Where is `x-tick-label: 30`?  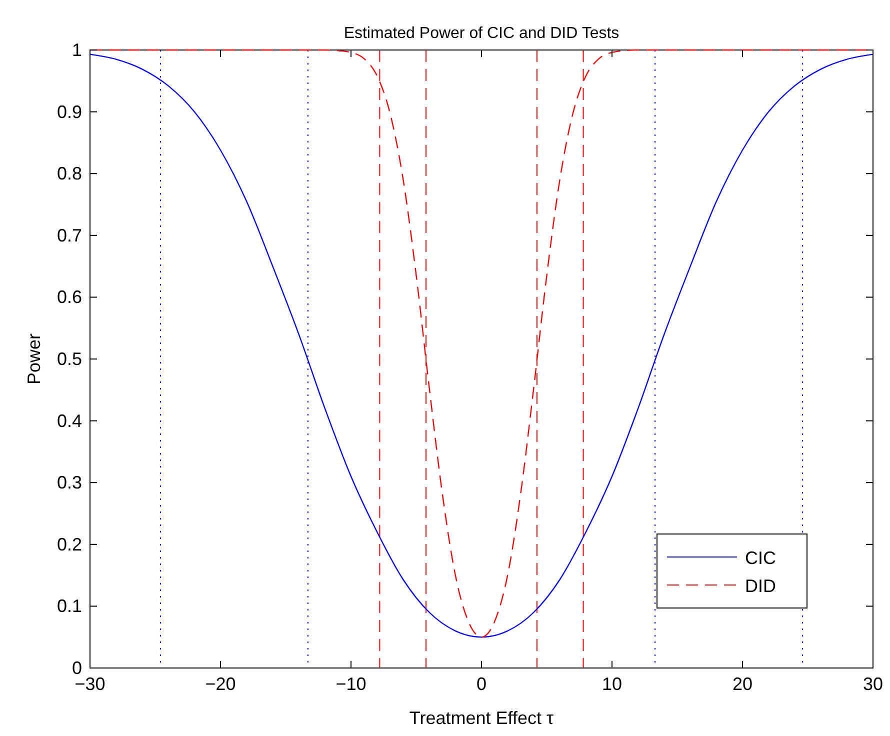 x-tick-label: 30 is located at coordinates (873, 684).